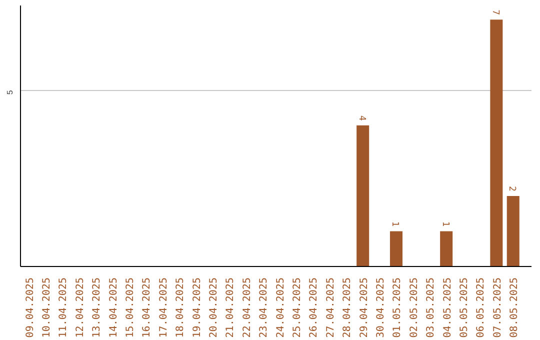 Image resolution: width=540 pixels, height=340 pixels. What do you see at coordinates (361, 118) in the screenshot?
I see `data-label: 4` at bounding box center [361, 118].